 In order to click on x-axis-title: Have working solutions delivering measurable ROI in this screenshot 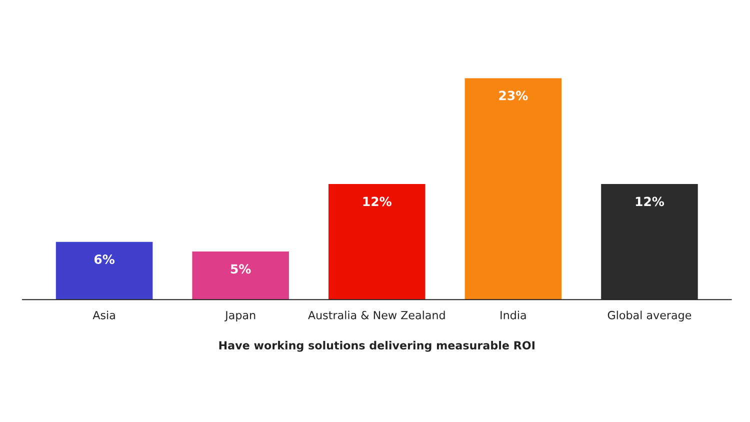, I will do `click(376, 346)`.